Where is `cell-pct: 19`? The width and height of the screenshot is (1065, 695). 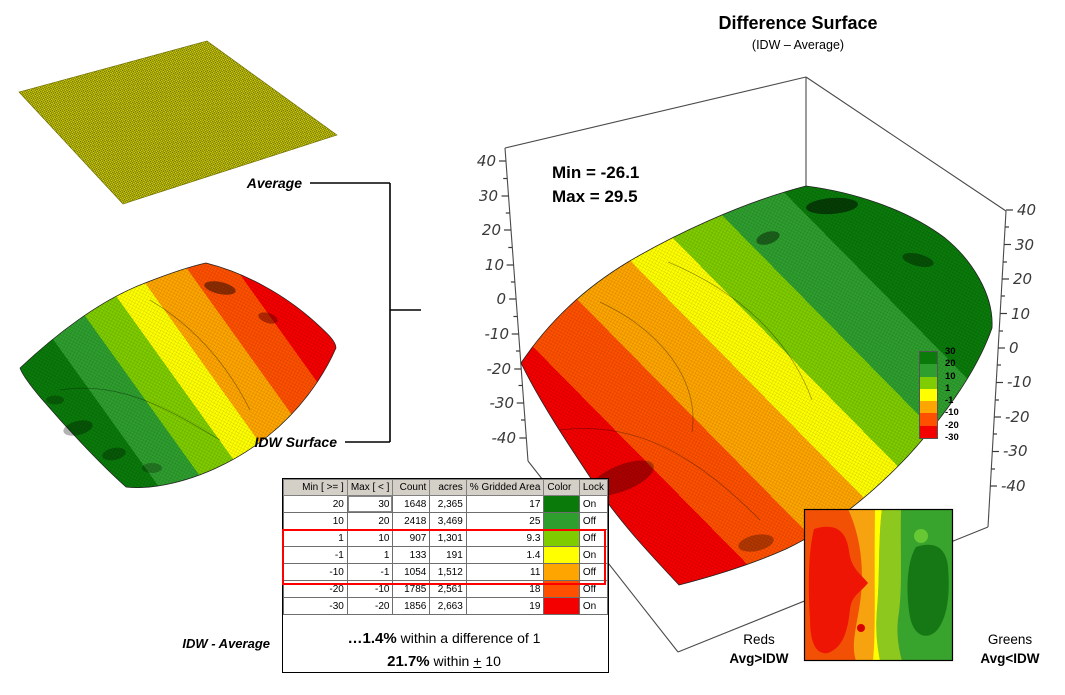 cell-pct: 19 is located at coordinates (505, 606).